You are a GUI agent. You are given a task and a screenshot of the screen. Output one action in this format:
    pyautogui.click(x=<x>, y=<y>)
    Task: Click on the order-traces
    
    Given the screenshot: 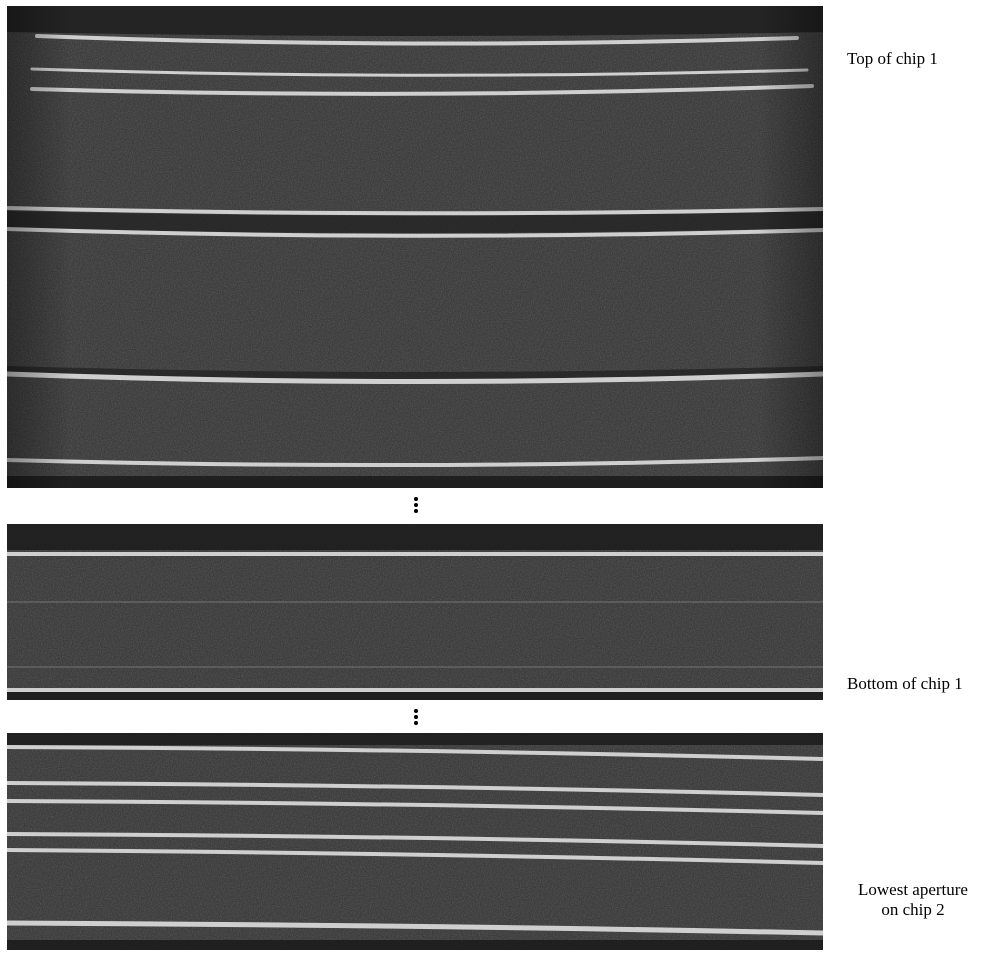 What is the action you would take?
    pyautogui.click(x=415, y=622)
    